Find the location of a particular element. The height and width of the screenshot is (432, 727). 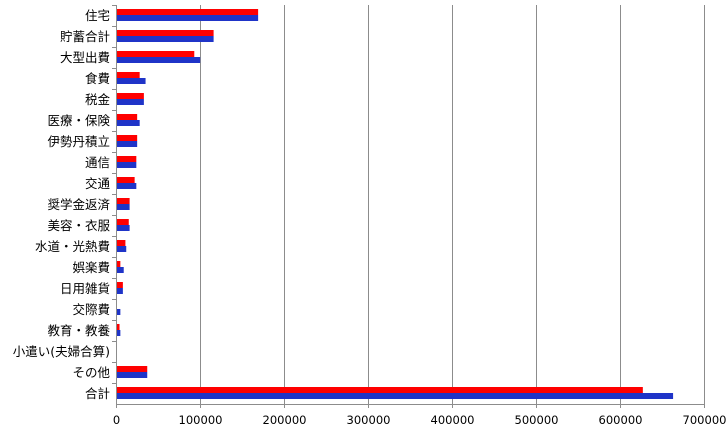

category-label: 伊勢丹積立 is located at coordinates (78, 141).